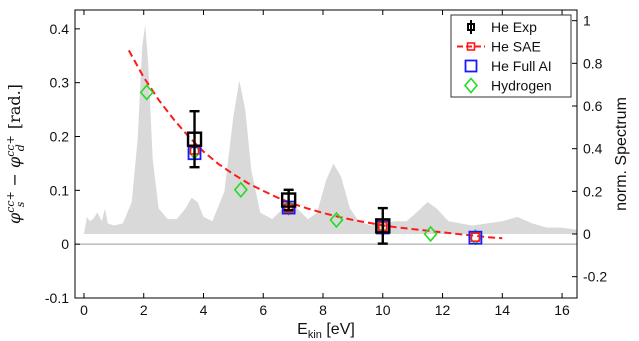  Describe the element at coordinates (60, 29) in the screenshot. I see `y-left-tick-label-5: 0.4` at that location.